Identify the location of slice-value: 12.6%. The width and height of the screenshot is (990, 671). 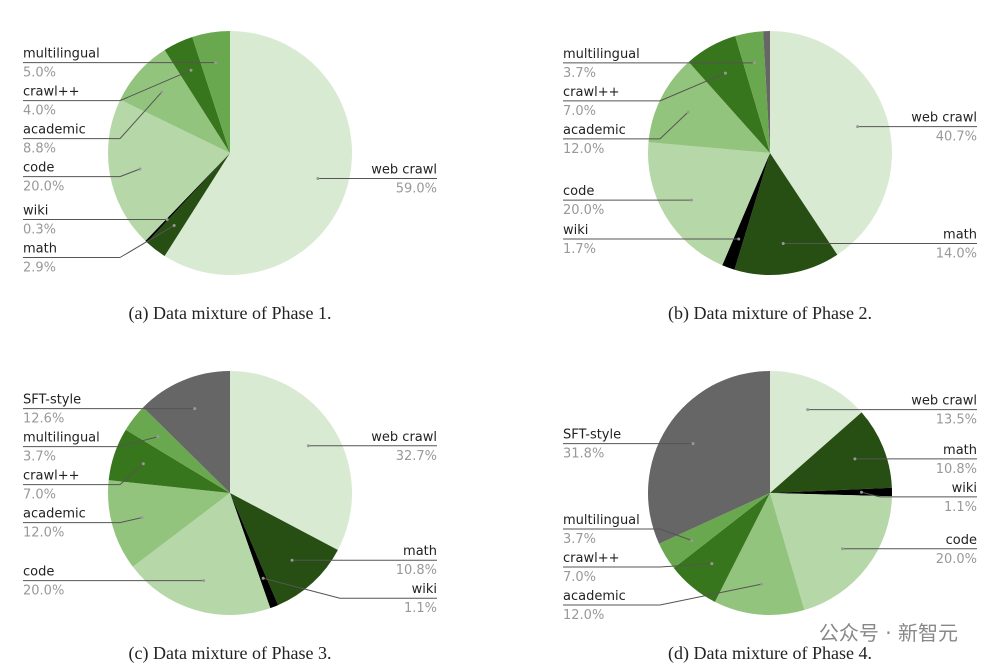
(43, 419).